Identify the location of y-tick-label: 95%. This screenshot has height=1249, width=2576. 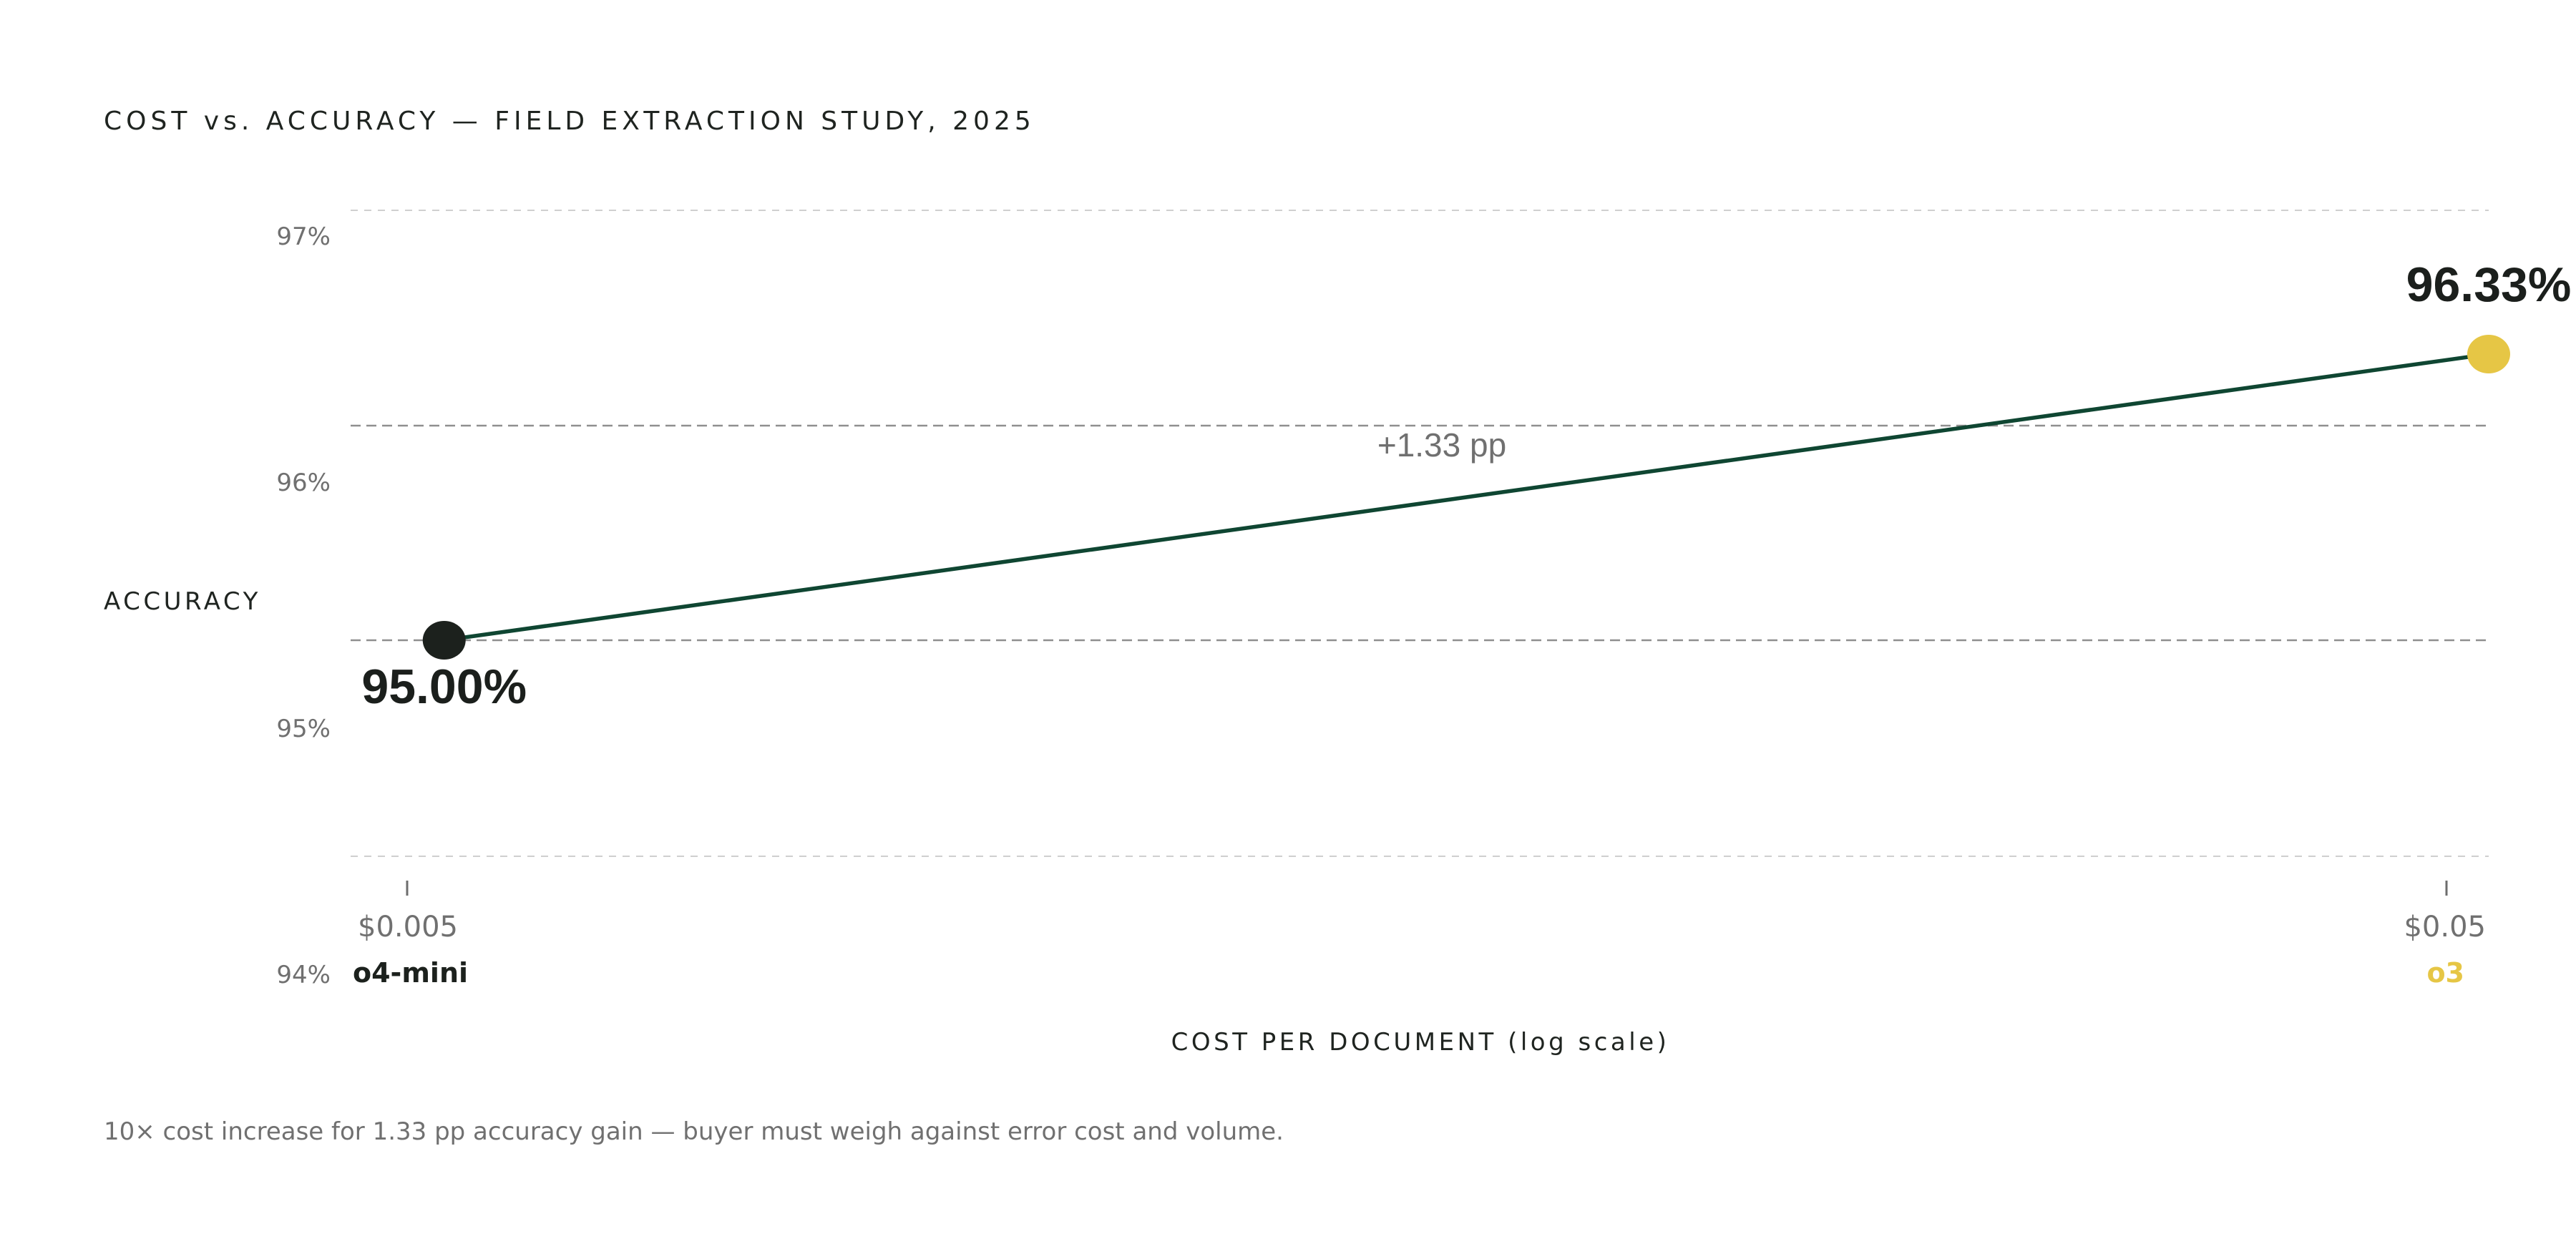
(303, 729).